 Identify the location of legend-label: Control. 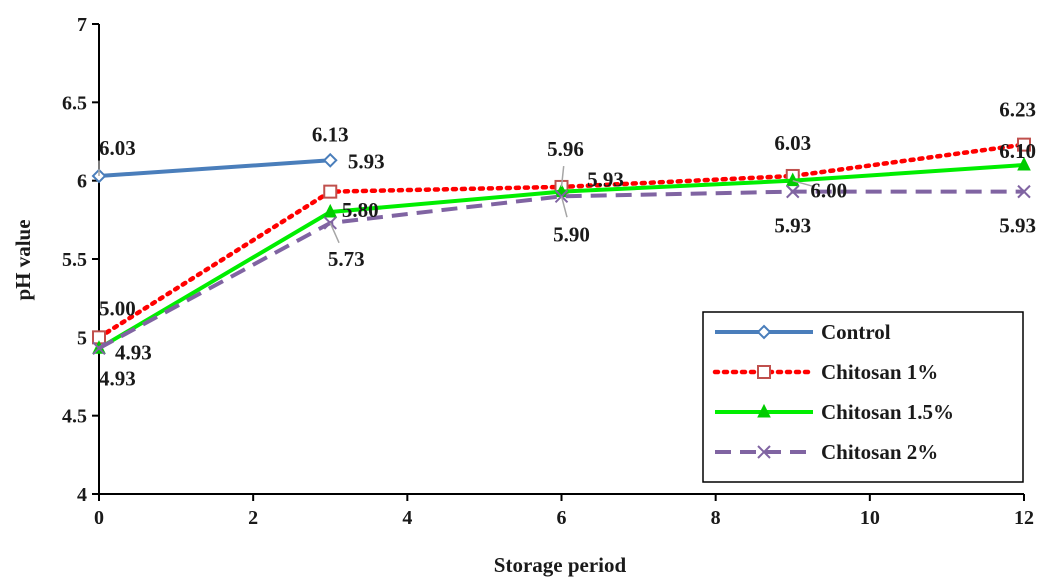
(856, 332).